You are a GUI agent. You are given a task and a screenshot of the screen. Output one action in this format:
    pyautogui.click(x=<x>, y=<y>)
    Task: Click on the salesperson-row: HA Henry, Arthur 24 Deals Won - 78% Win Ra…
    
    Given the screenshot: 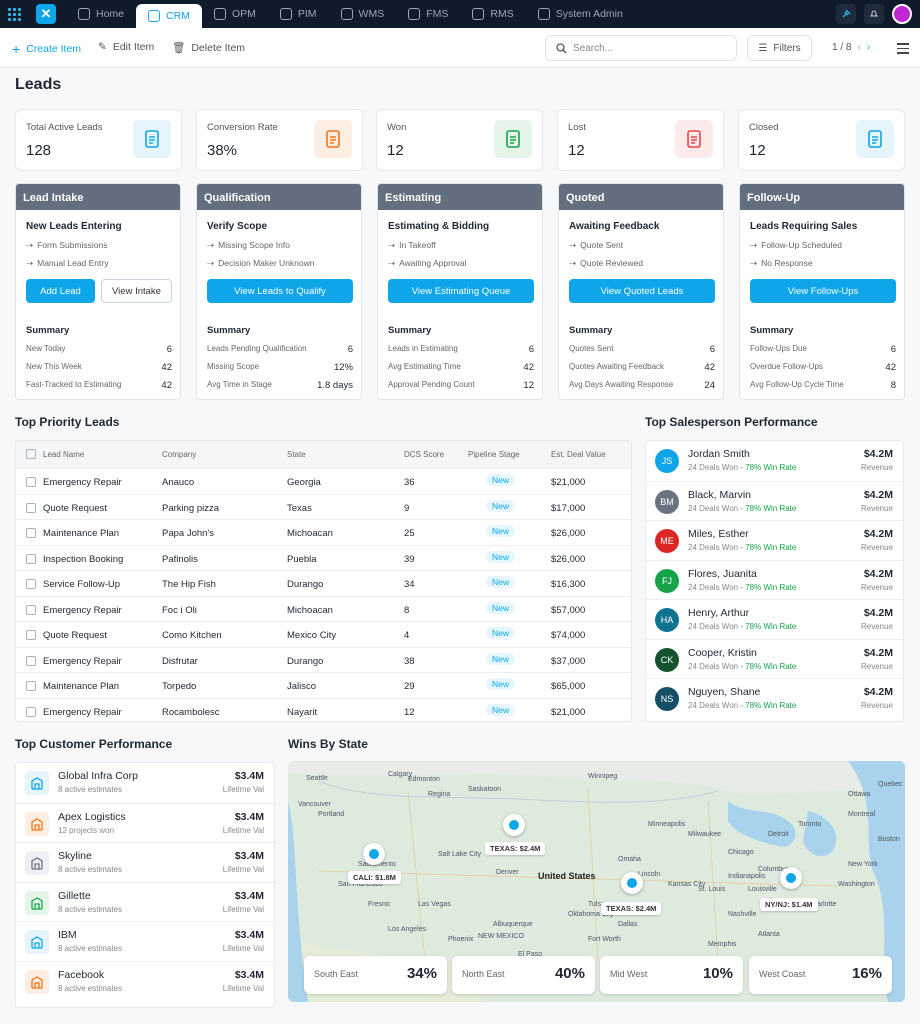 What is the action you would take?
    pyautogui.click(x=774, y=619)
    